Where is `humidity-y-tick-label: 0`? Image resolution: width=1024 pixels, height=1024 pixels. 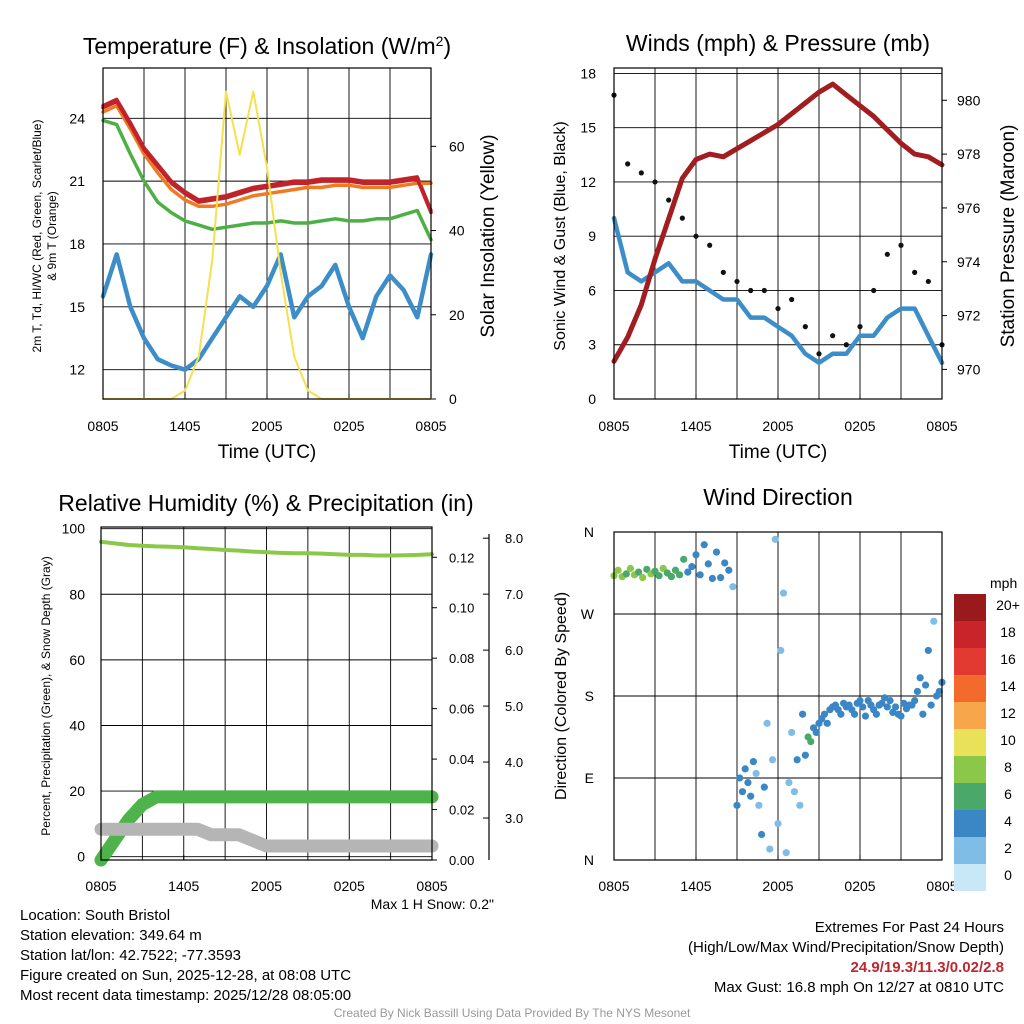
humidity-y-tick-label: 0 is located at coordinates (81, 857).